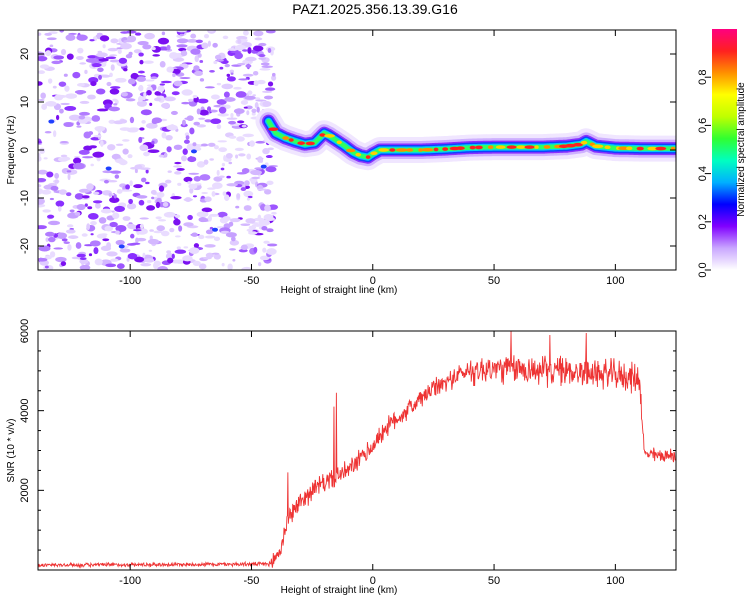 This screenshot has height=600, width=750. What do you see at coordinates (339, 590) in the screenshot?
I see `x-axis-label: Height of straight line (km)` at bounding box center [339, 590].